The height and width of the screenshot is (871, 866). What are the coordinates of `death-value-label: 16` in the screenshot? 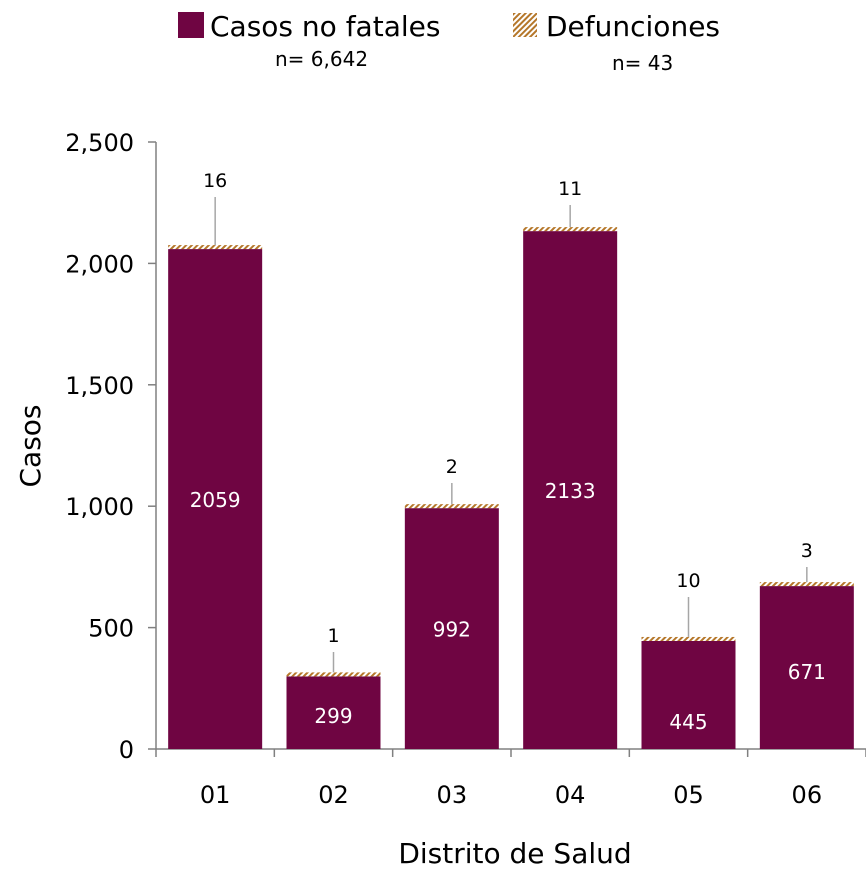 It's located at (215, 181).